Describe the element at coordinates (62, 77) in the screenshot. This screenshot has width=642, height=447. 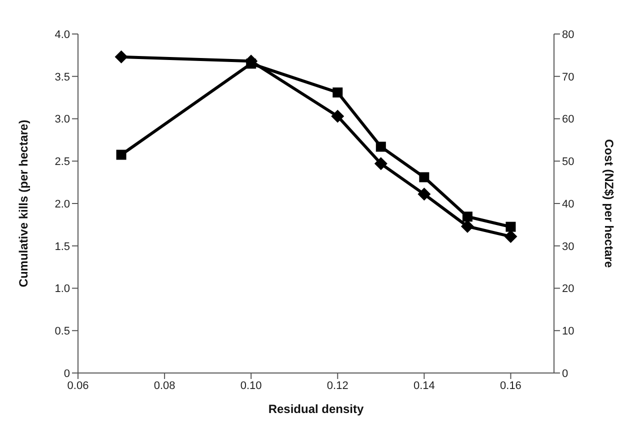
I see `y-tick-label: 3.5` at that location.